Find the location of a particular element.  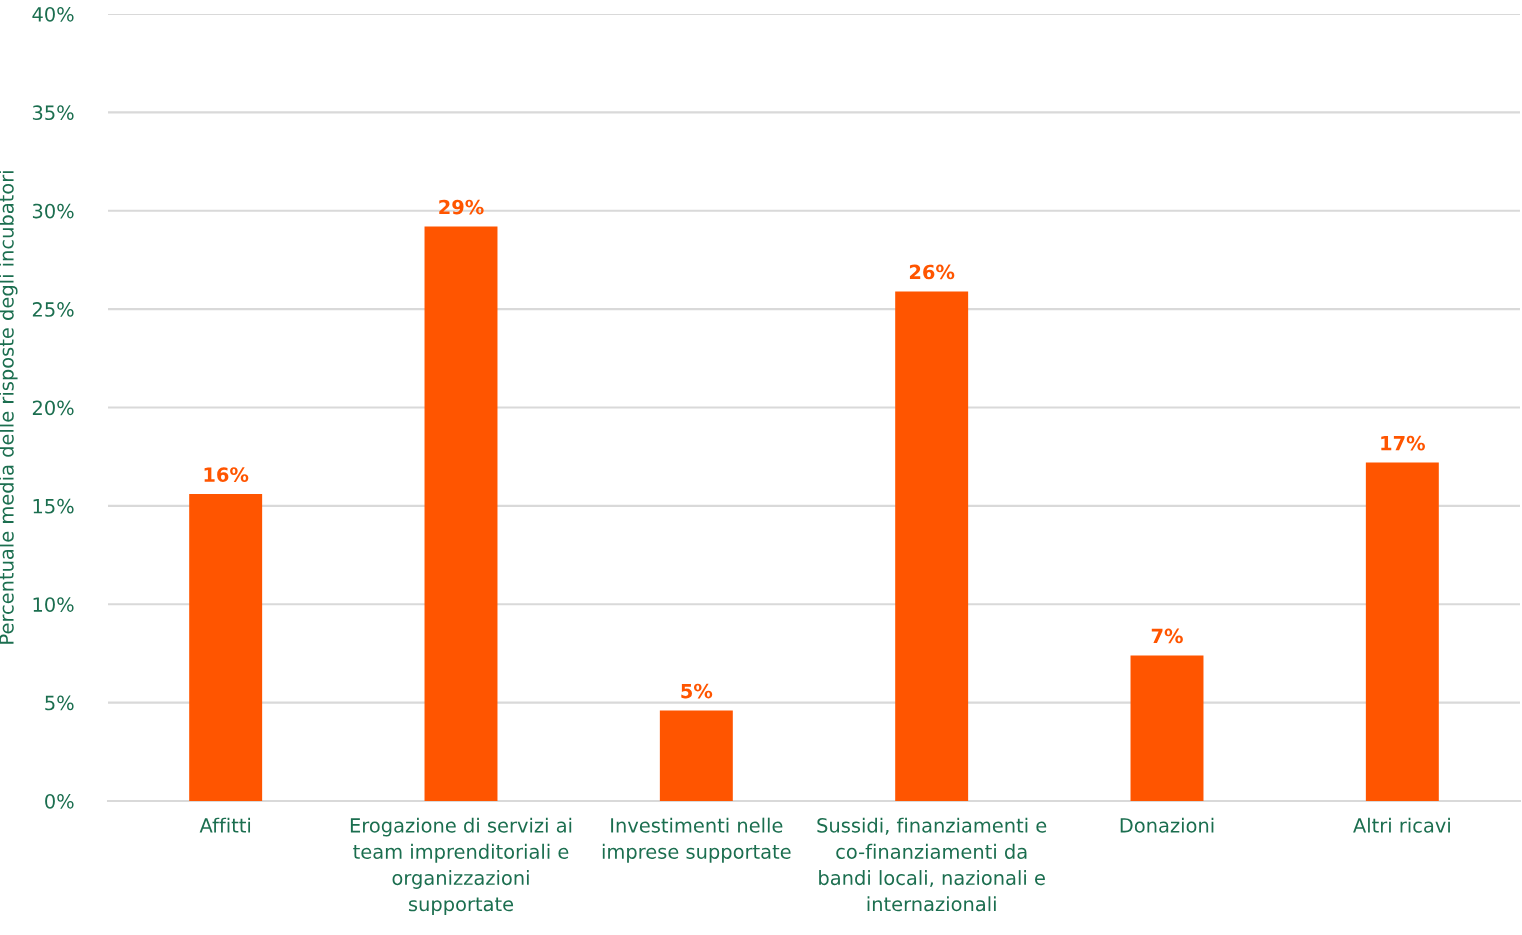

x-tick-label: Donazioni is located at coordinates (1167, 825).